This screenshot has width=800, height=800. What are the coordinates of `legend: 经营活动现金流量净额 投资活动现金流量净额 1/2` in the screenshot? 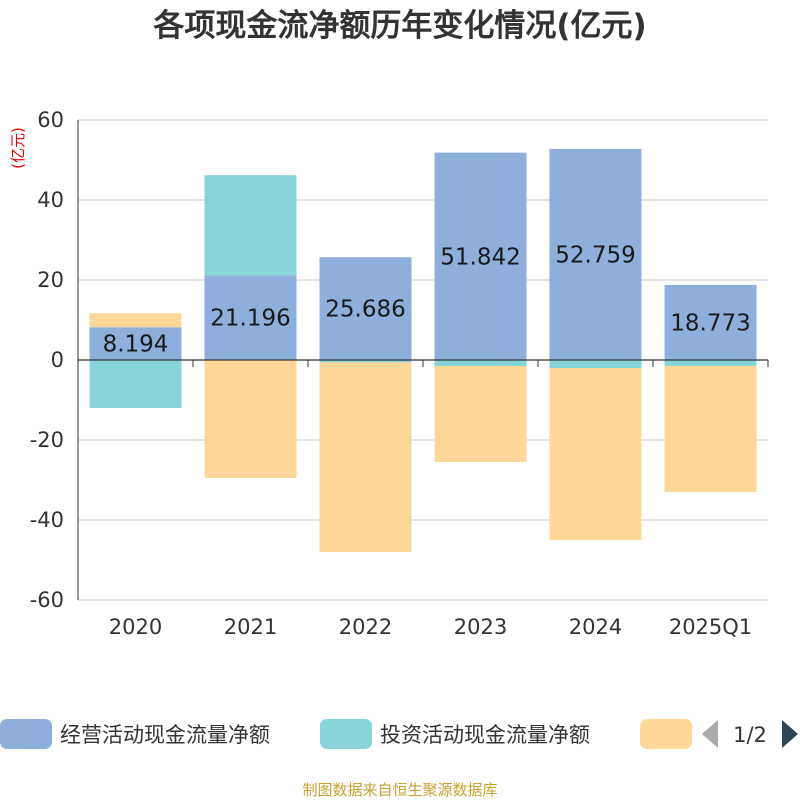 It's located at (399, 734).